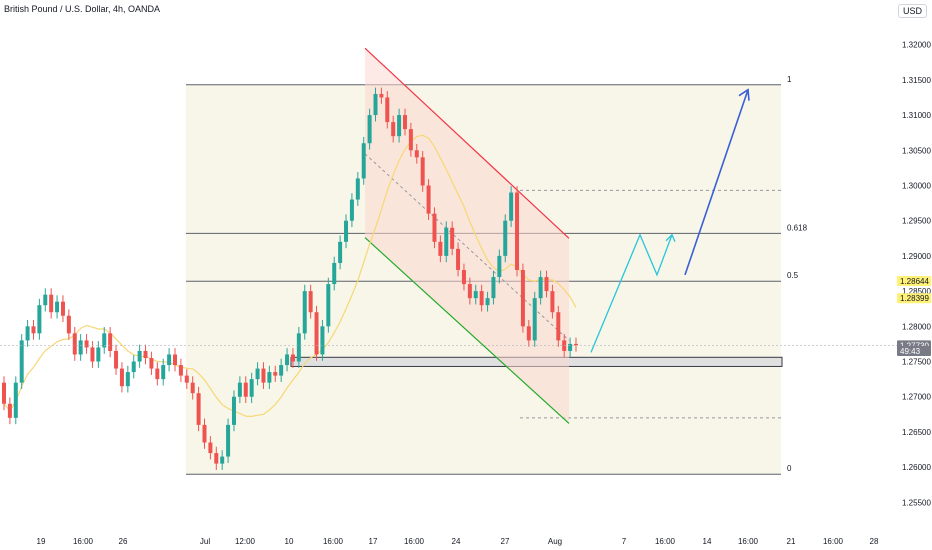 The height and width of the screenshot is (550, 932). Describe the element at coordinates (916, 432) in the screenshot. I see `y-tick-11: 1.26500` at that location.